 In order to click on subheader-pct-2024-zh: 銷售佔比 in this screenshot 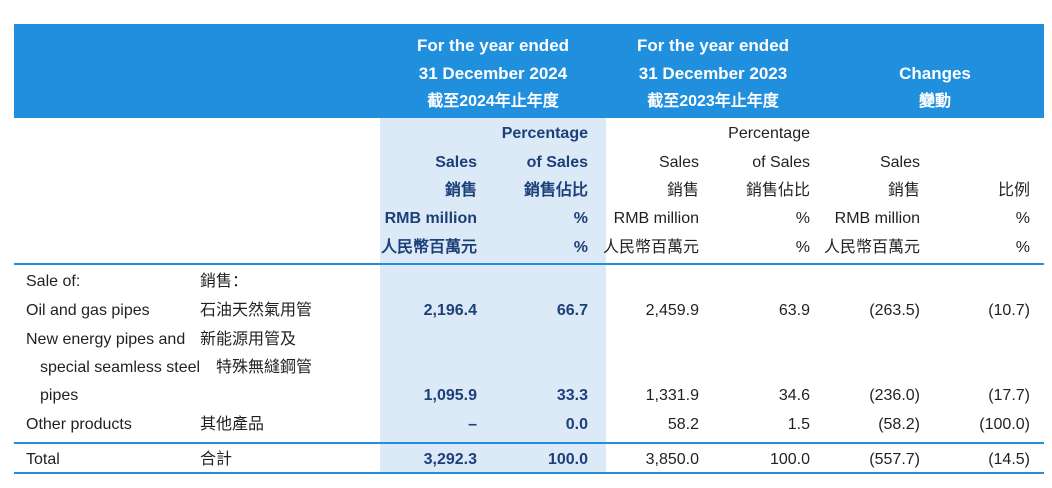, I will do `click(555, 190)`.